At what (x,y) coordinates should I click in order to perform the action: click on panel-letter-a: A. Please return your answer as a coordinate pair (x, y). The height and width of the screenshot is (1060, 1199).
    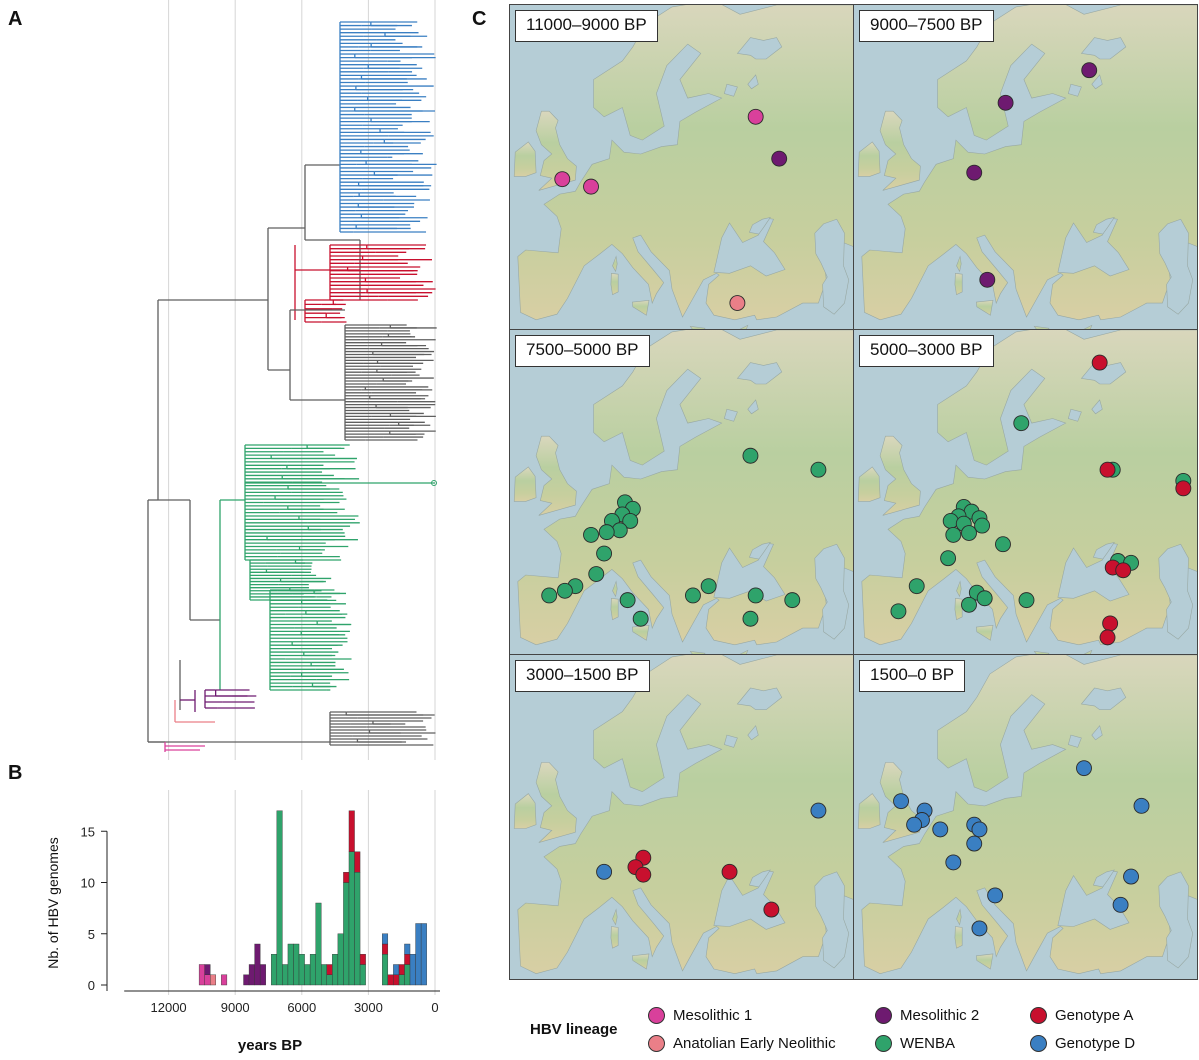
    Looking at the image, I should click on (15, 19).